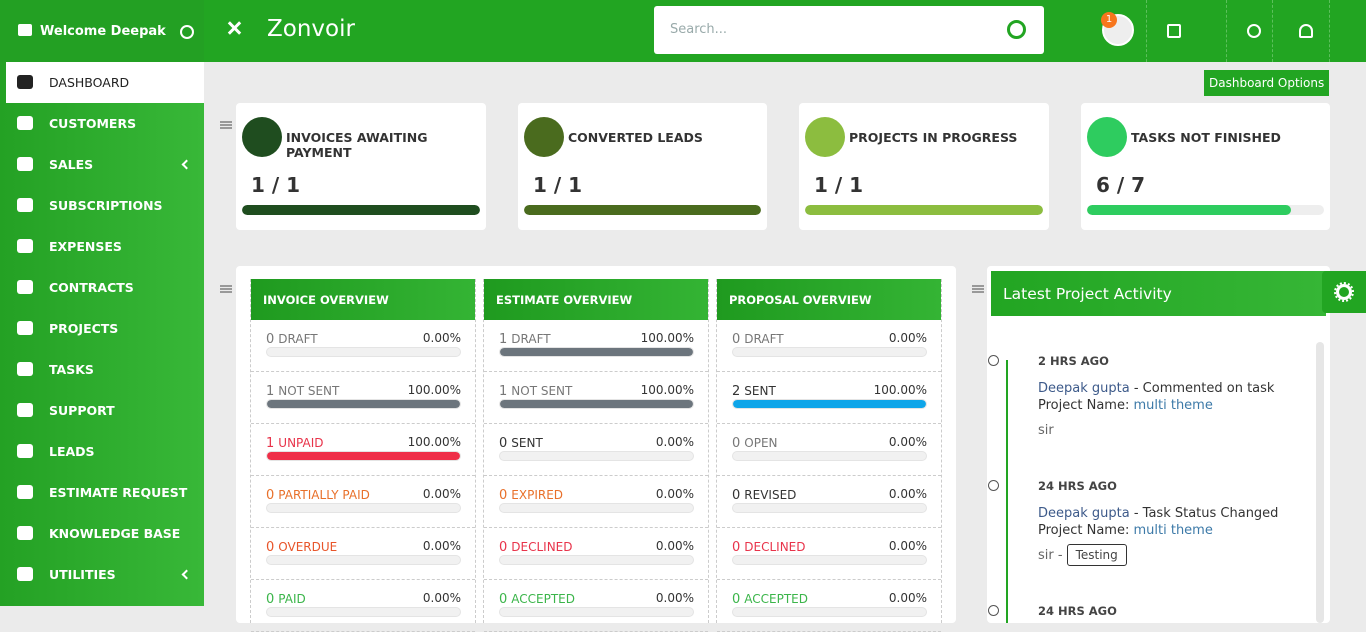  I want to click on stat-card: INVOICES AWAITING PAYMENT 1 / 1, so click(361, 166).